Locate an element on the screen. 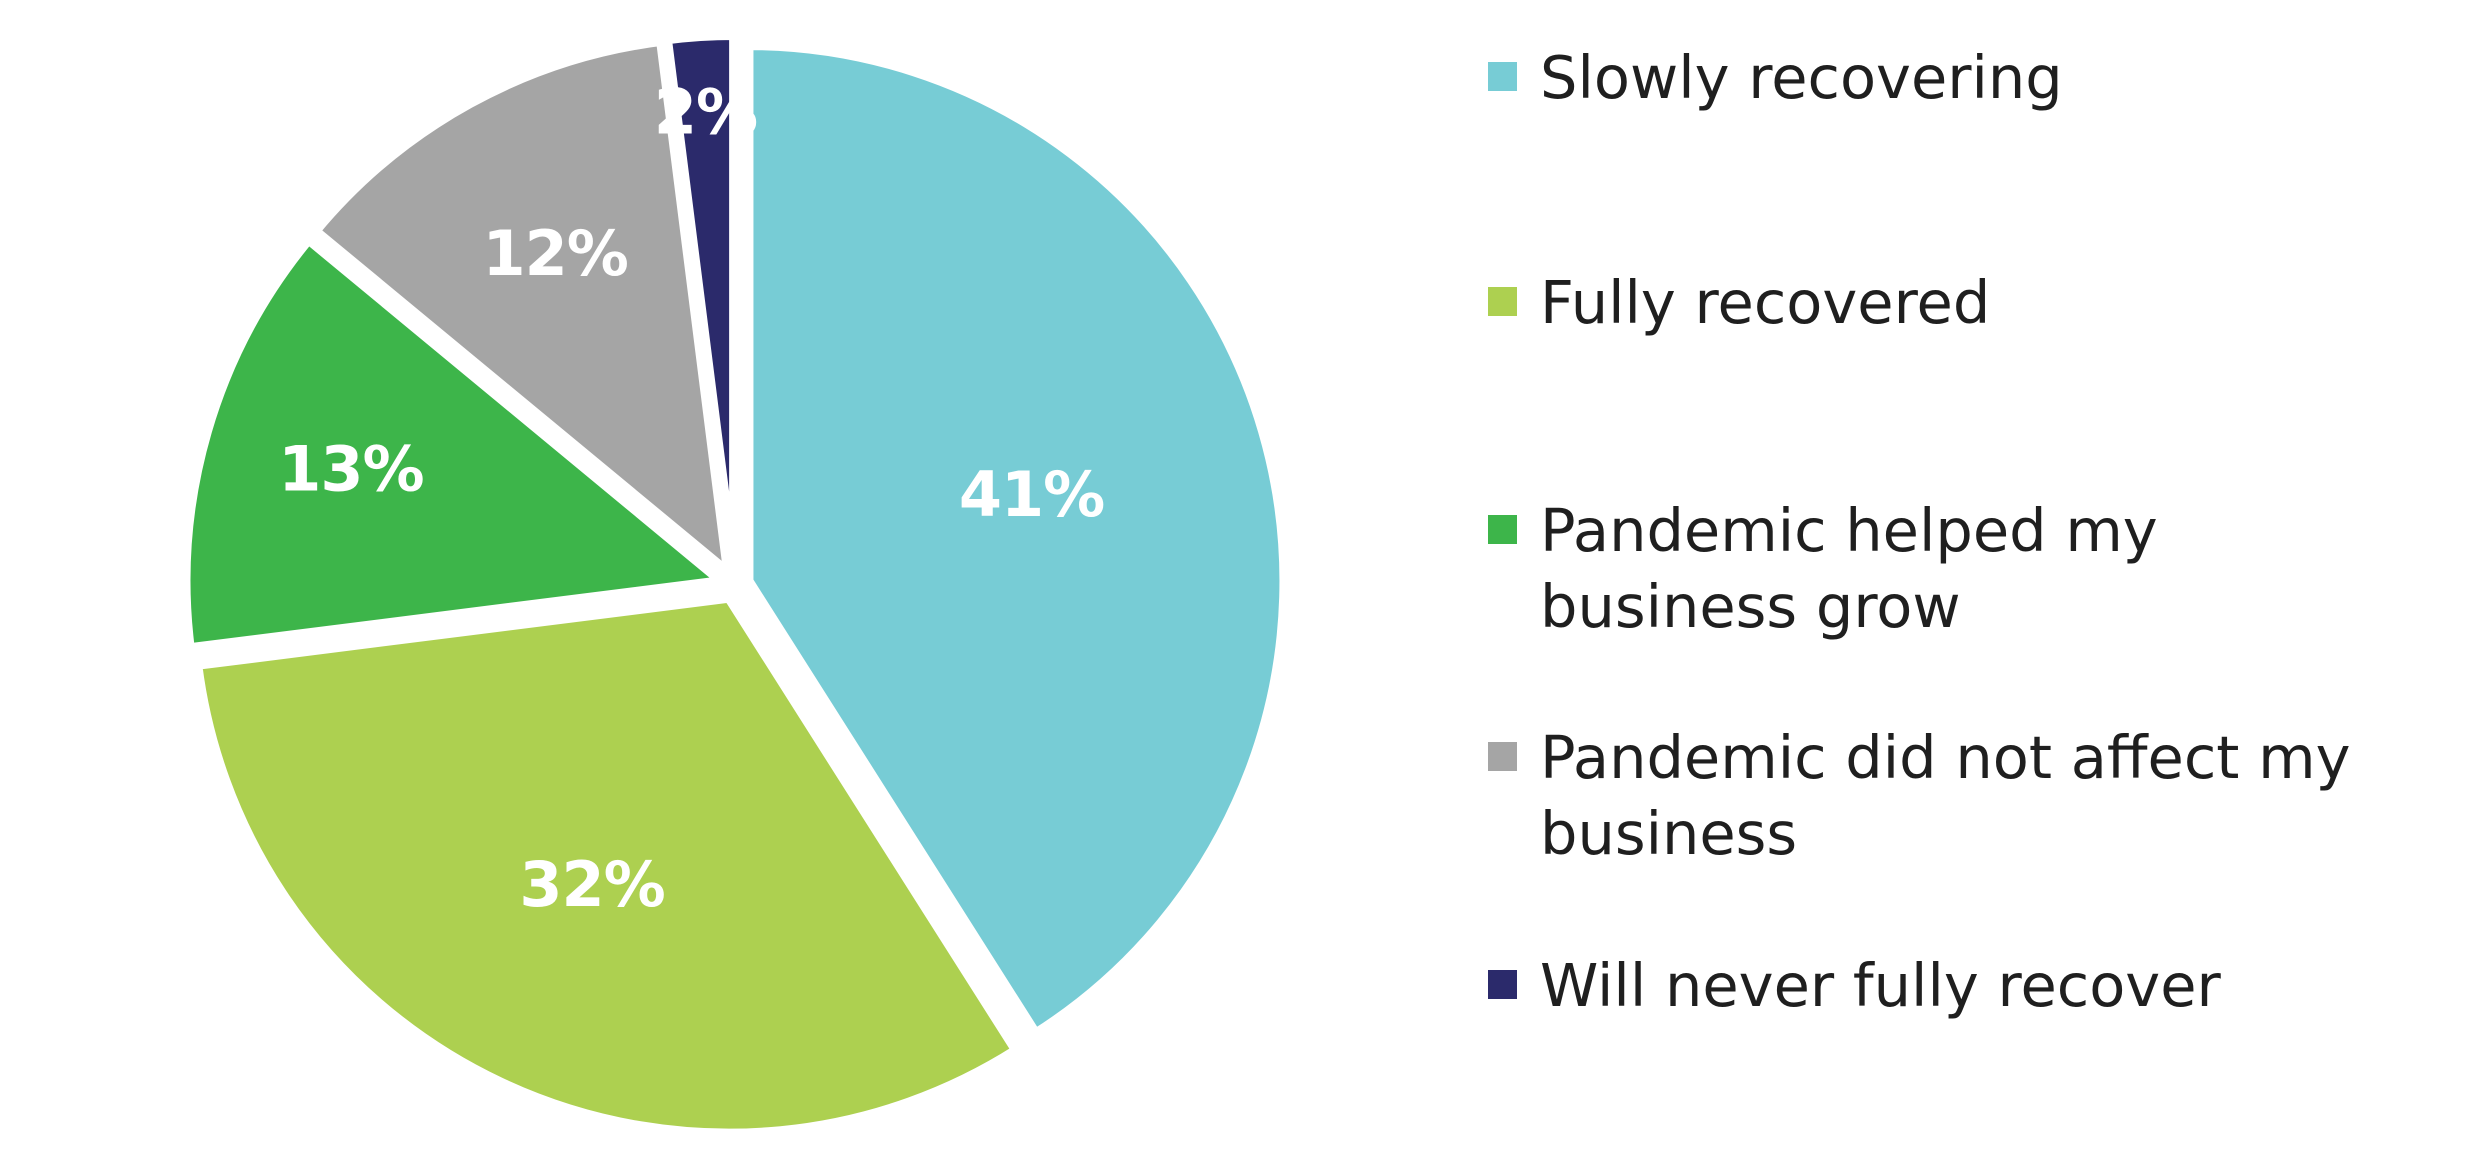  pie-slice-pandemic-helped-my-business-grow is located at coordinates (457, 443).